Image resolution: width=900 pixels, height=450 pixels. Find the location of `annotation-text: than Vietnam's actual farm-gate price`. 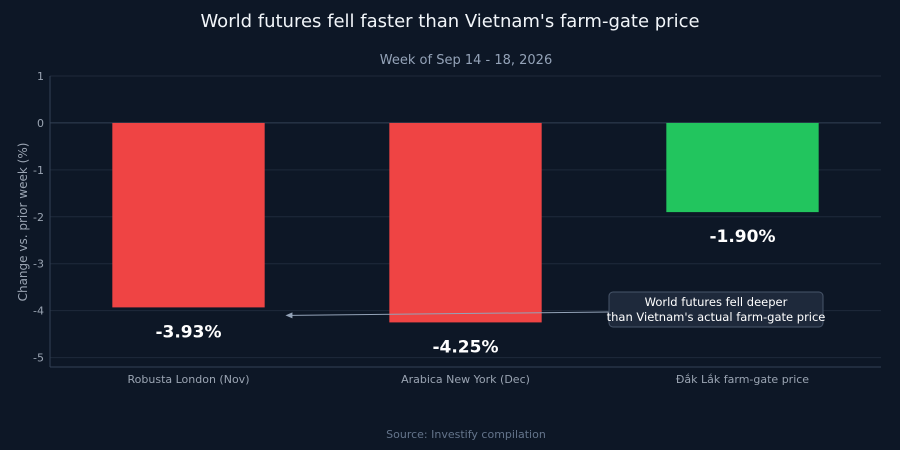

annotation-text: than Vietnam's actual farm-gate price is located at coordinates (716, 317).